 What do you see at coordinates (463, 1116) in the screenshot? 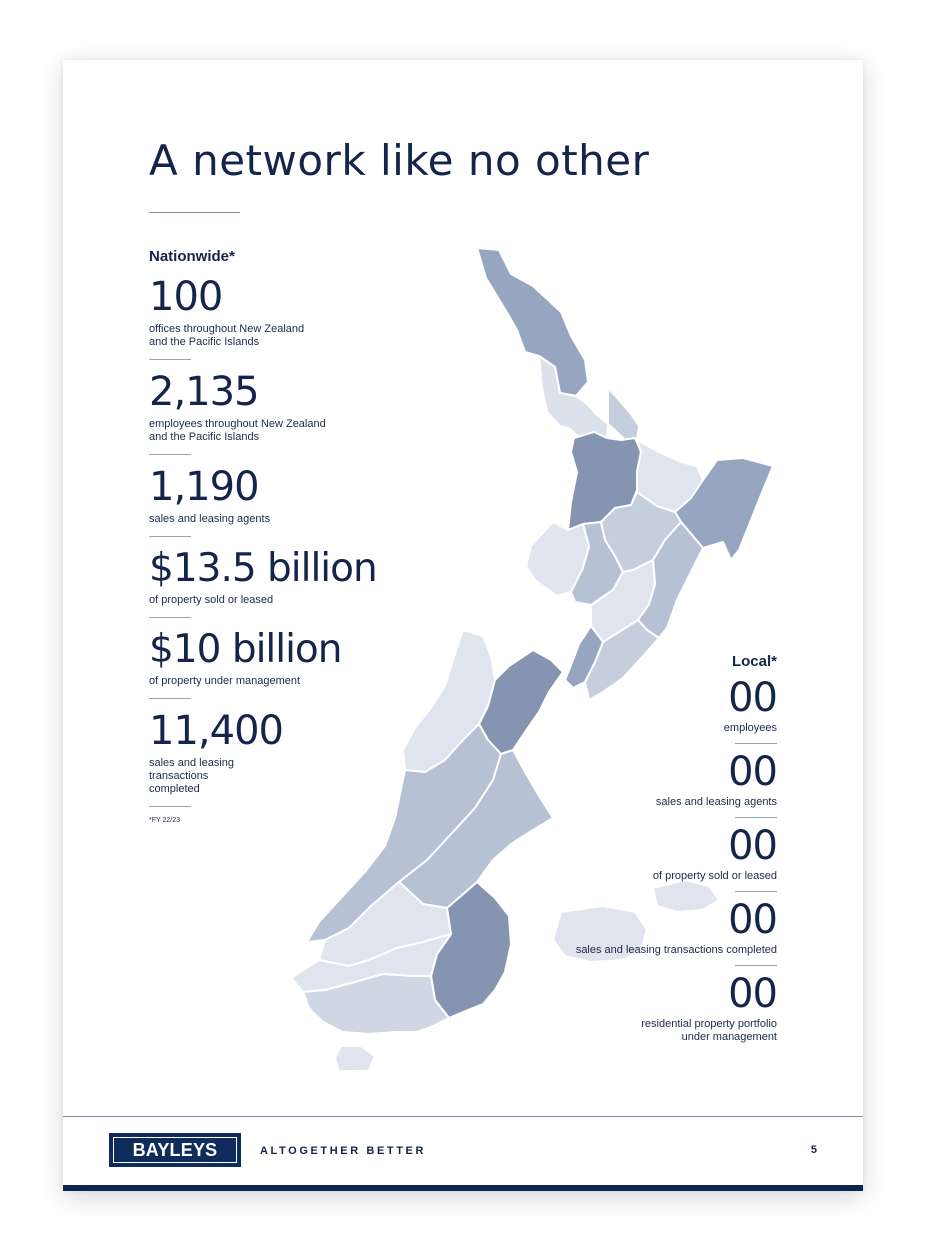
I see `footer-divider` at bounding box center [463, 1116].